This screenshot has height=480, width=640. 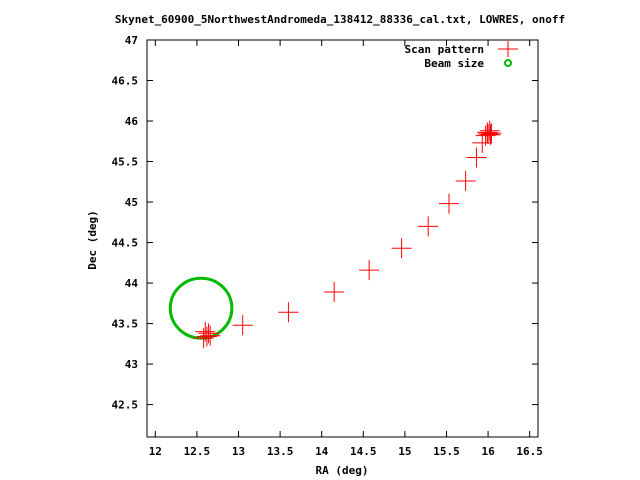 What do you see at coordinates (131, 364) in the screenshot?
I see `y-tick-label: 43` at bounding box center [131, 364].